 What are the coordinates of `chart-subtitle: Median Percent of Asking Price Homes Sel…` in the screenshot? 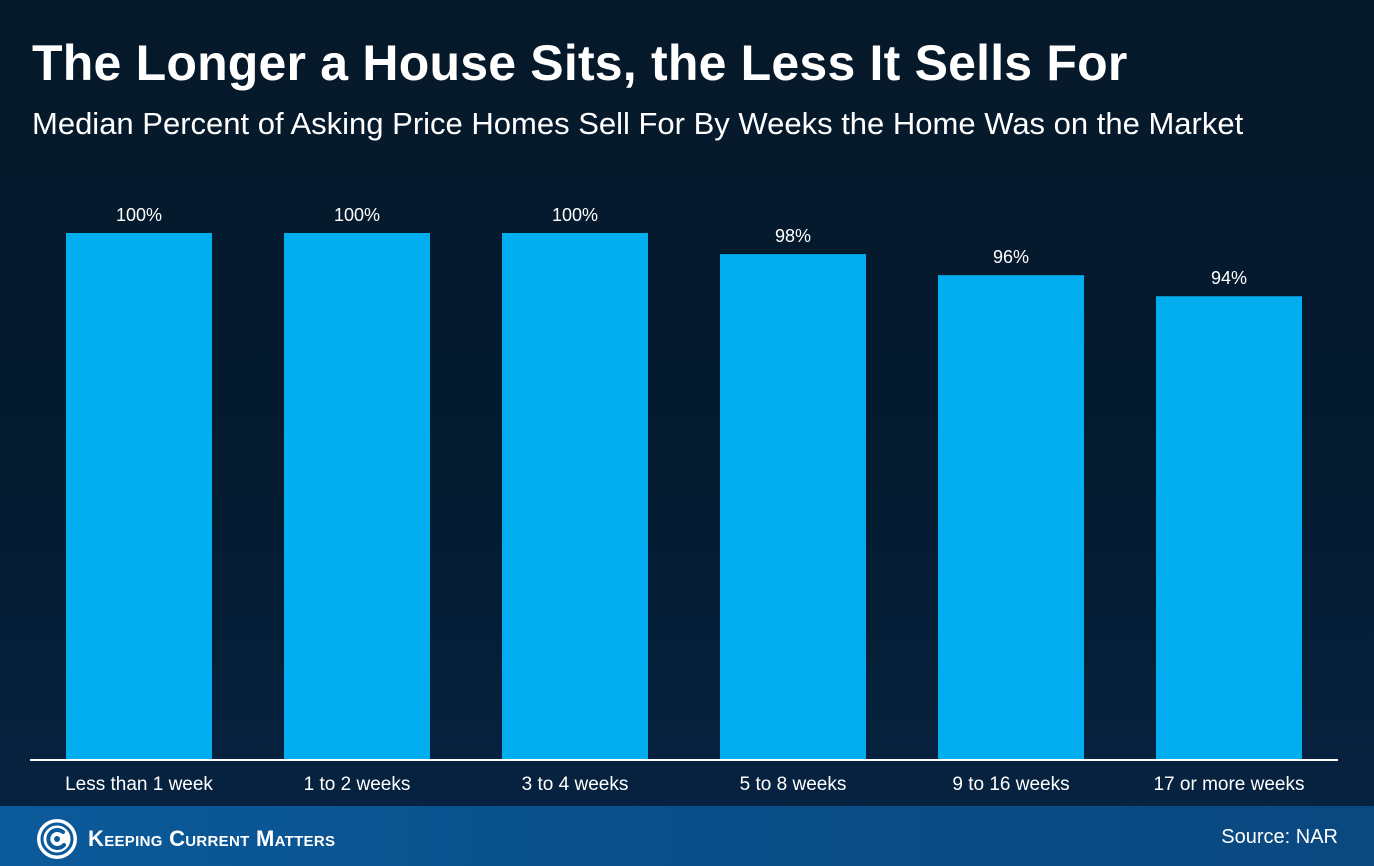 It's located at (638, 123).